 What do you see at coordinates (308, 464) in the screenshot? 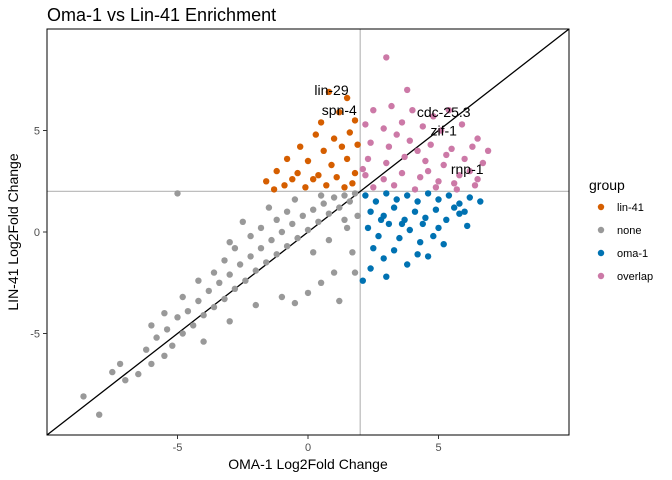
I see `x-axis-title: OMA-1 Log2Fold Change` at bounding box center [308, 464].